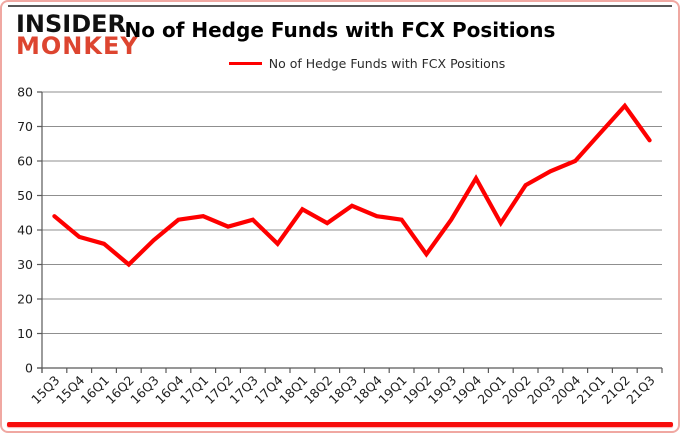 Image resolution: width=680 pixels, height=433 pixels. I want to click on legend-line-marker-icon, so click(245, 63).